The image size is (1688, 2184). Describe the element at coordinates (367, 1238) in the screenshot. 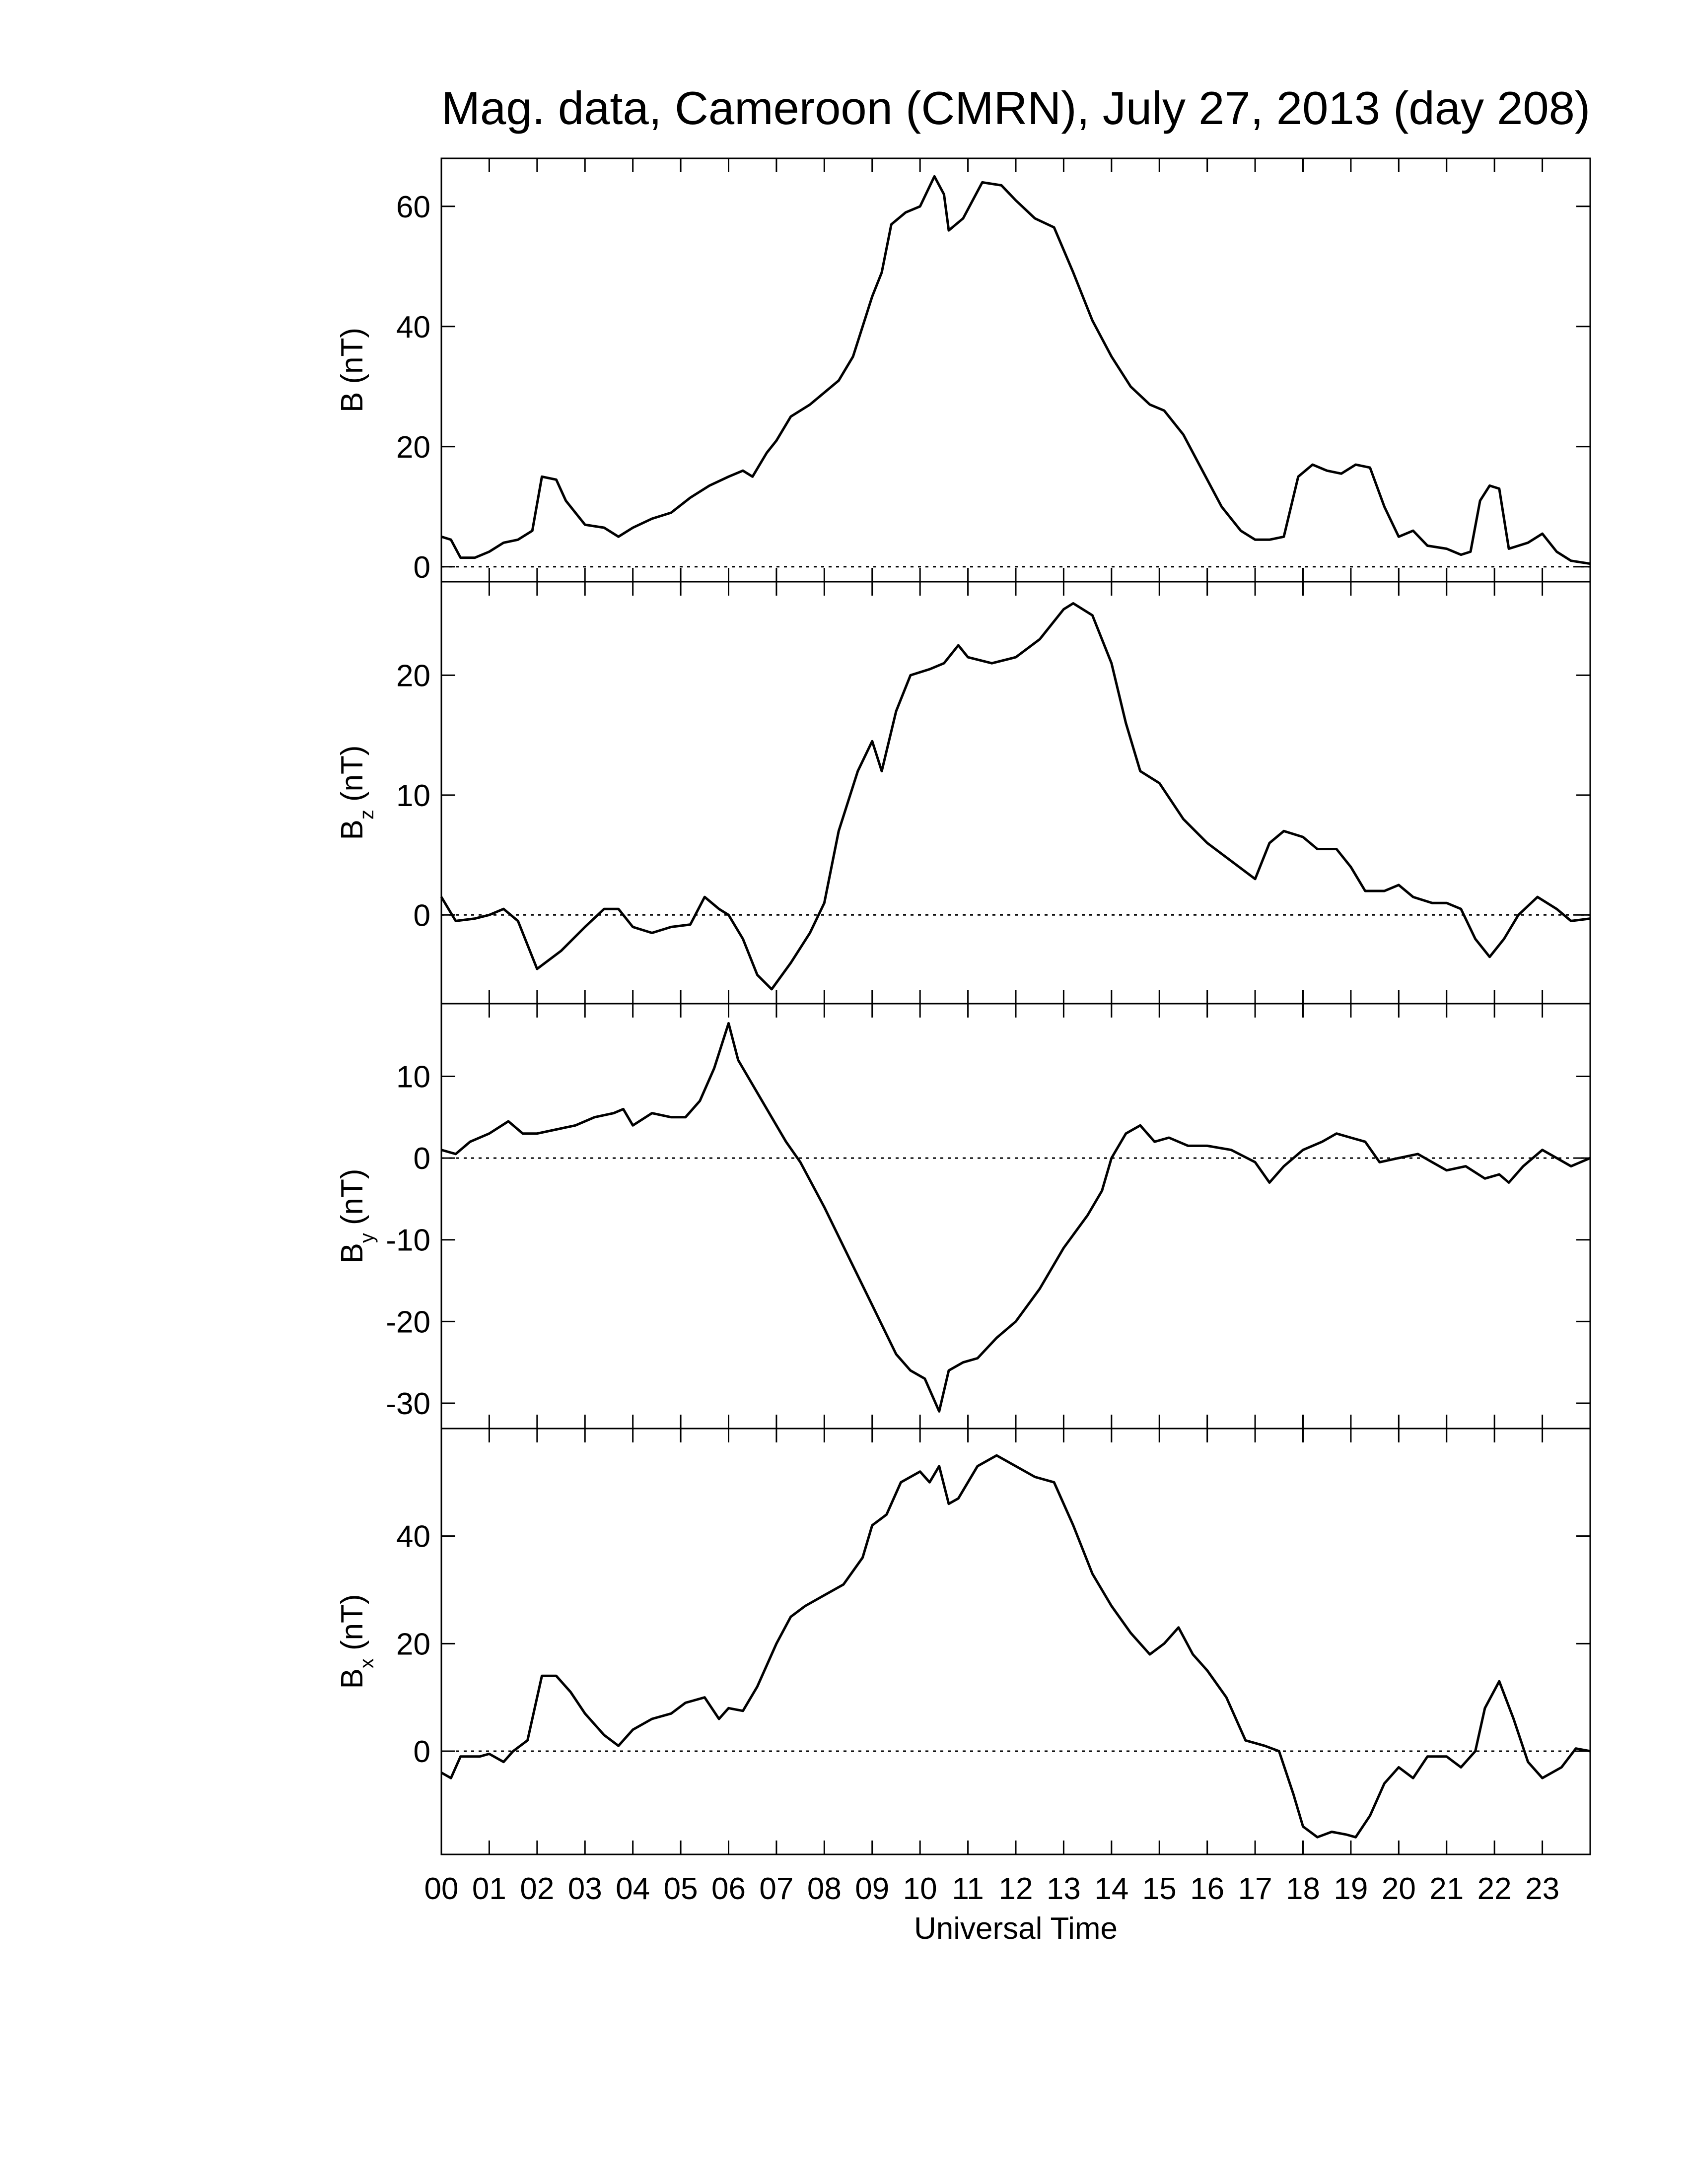

I see `y-label-subscript: y` at that location.